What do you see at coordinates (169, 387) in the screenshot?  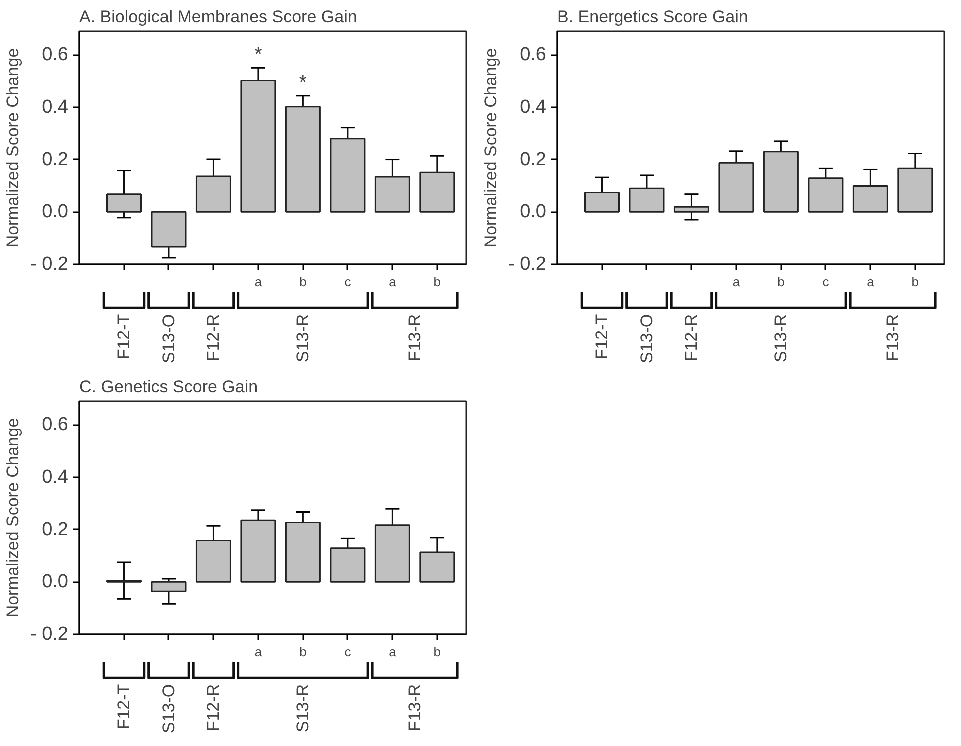 I see `chart-title: C. Genetics Score Gain` at bounding box center [169, 387].